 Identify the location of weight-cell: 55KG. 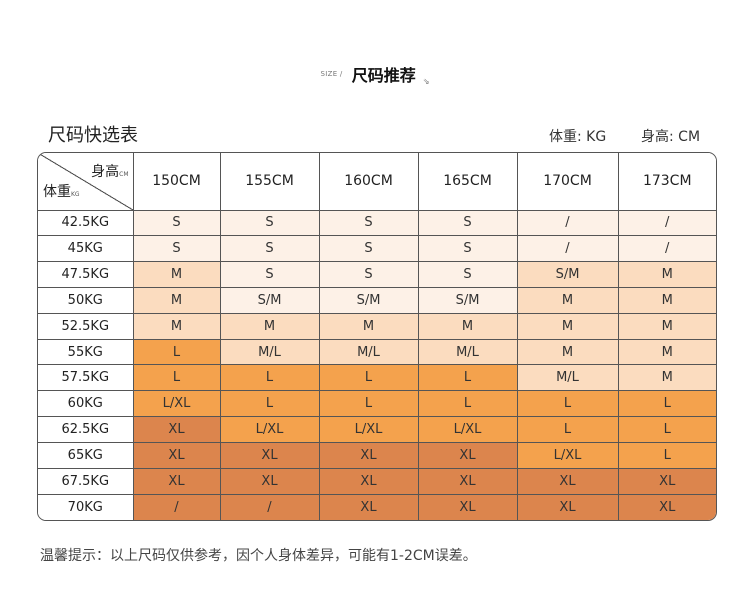
(86, 352).